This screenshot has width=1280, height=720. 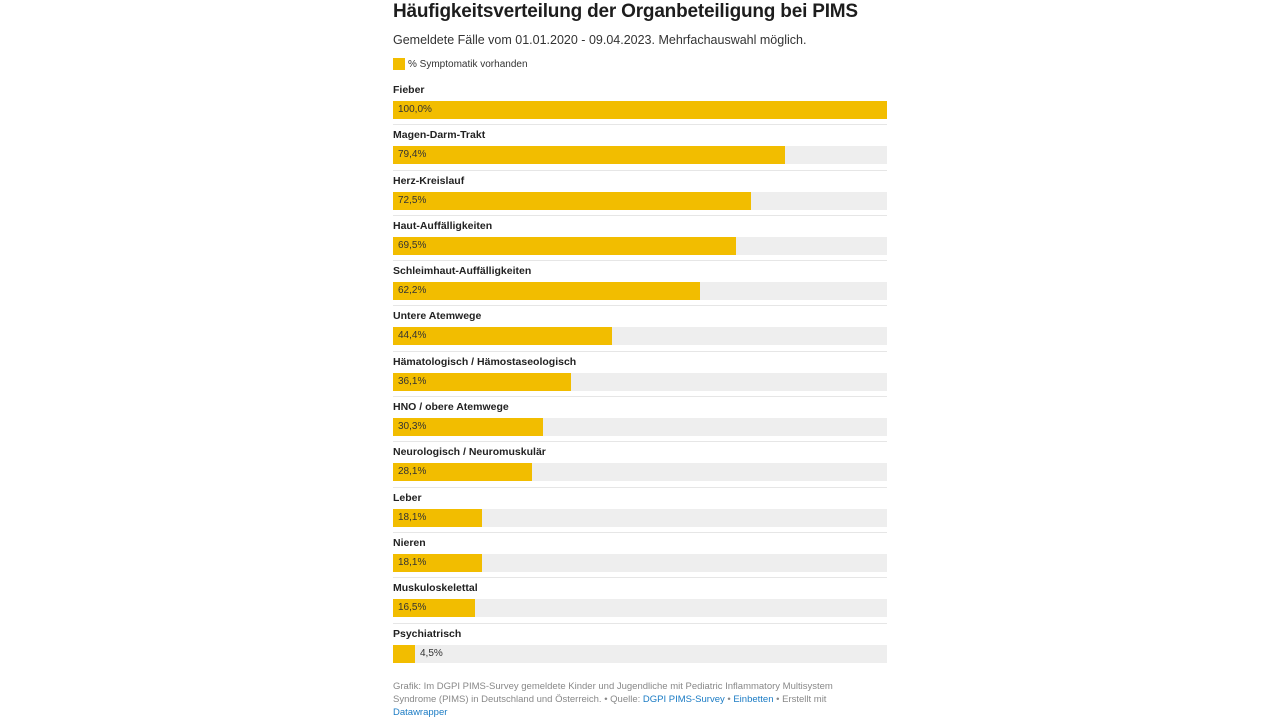 I want to click on category-label: Haut-Auffälligkeiten, so click(x=443, y=225).